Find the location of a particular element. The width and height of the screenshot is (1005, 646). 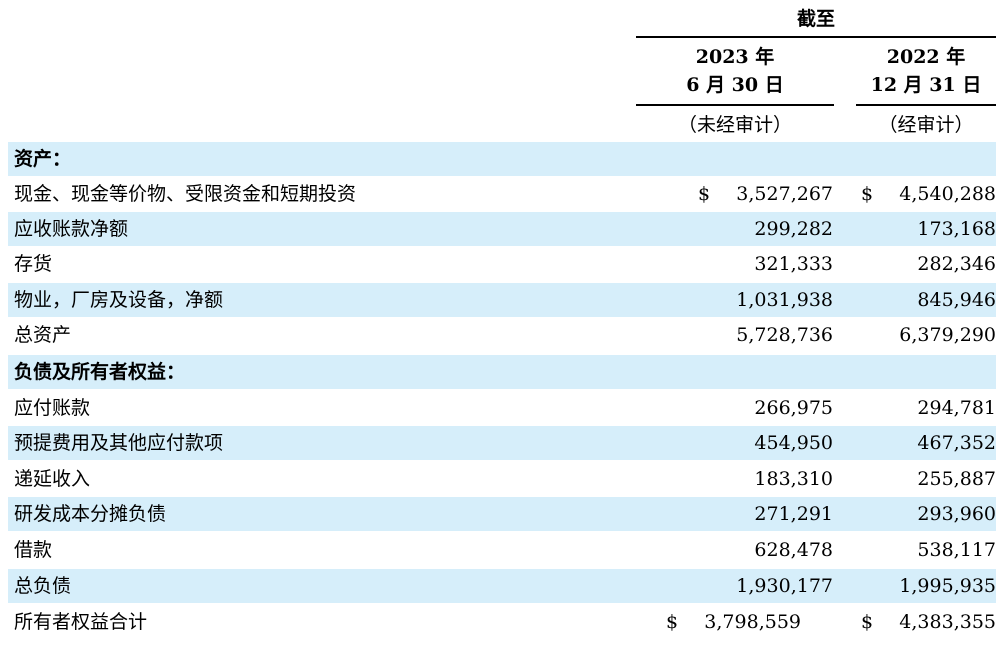

row-label: 预提费用及其他应付款项 is located at coordinates (119, 443).